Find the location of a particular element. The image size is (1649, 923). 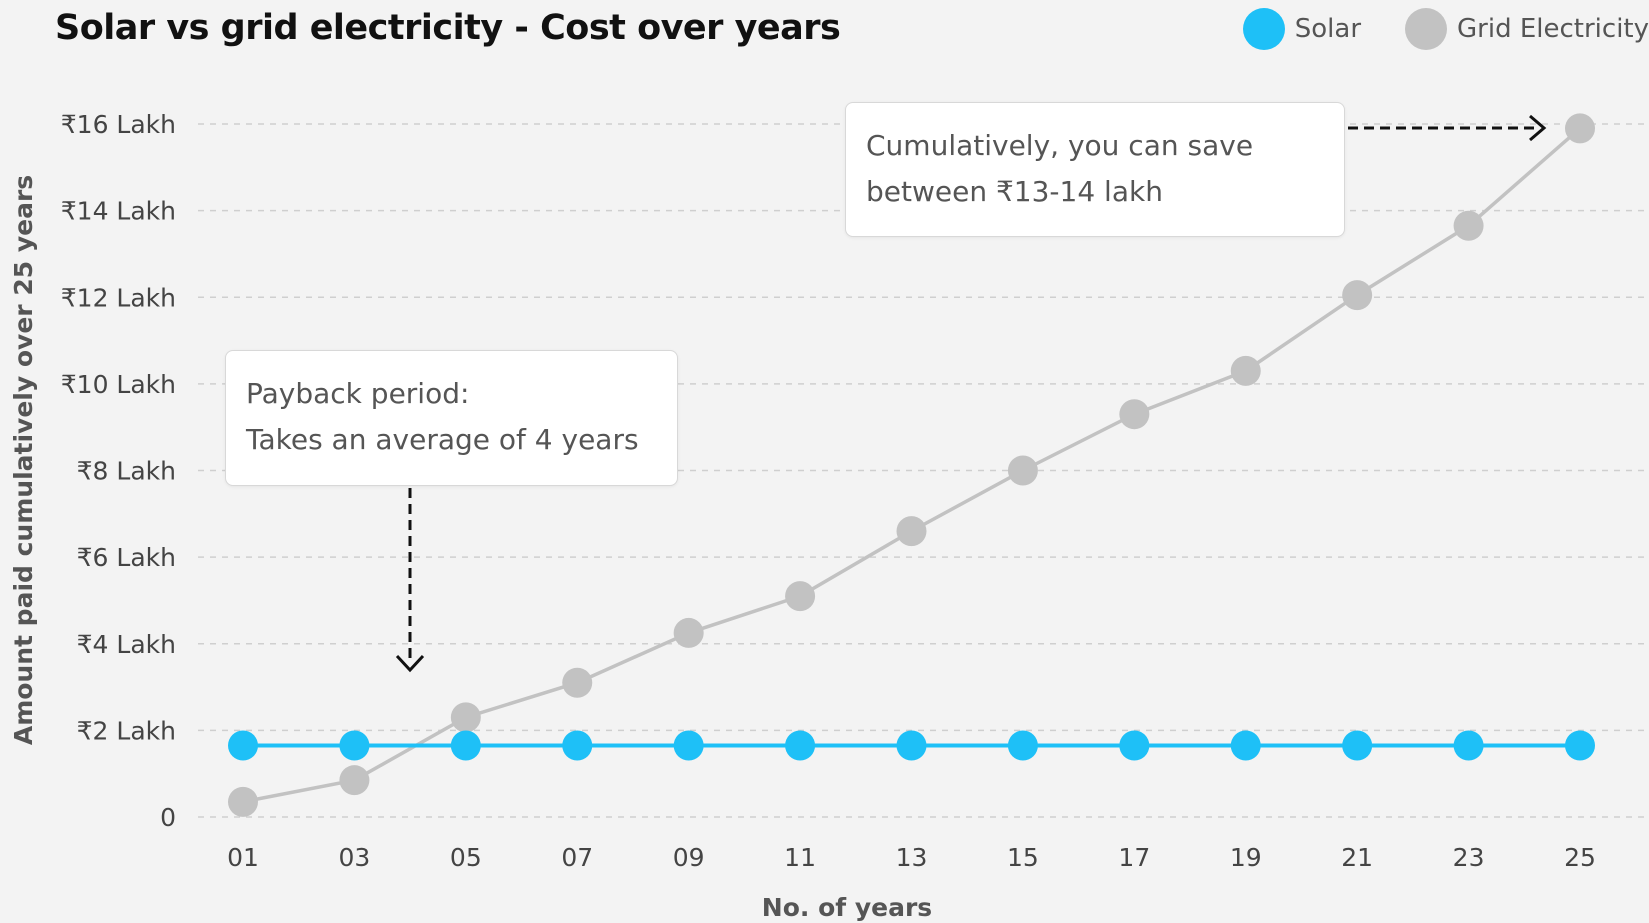

legend-swatch-solar is located at coordinates (1263, 29).